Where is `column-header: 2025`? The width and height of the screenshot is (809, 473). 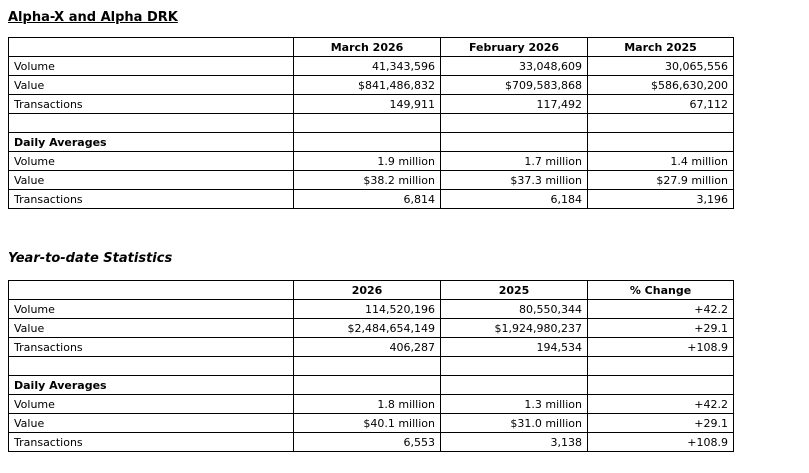 column-header: 2025 is located at coordinates (514, 290).